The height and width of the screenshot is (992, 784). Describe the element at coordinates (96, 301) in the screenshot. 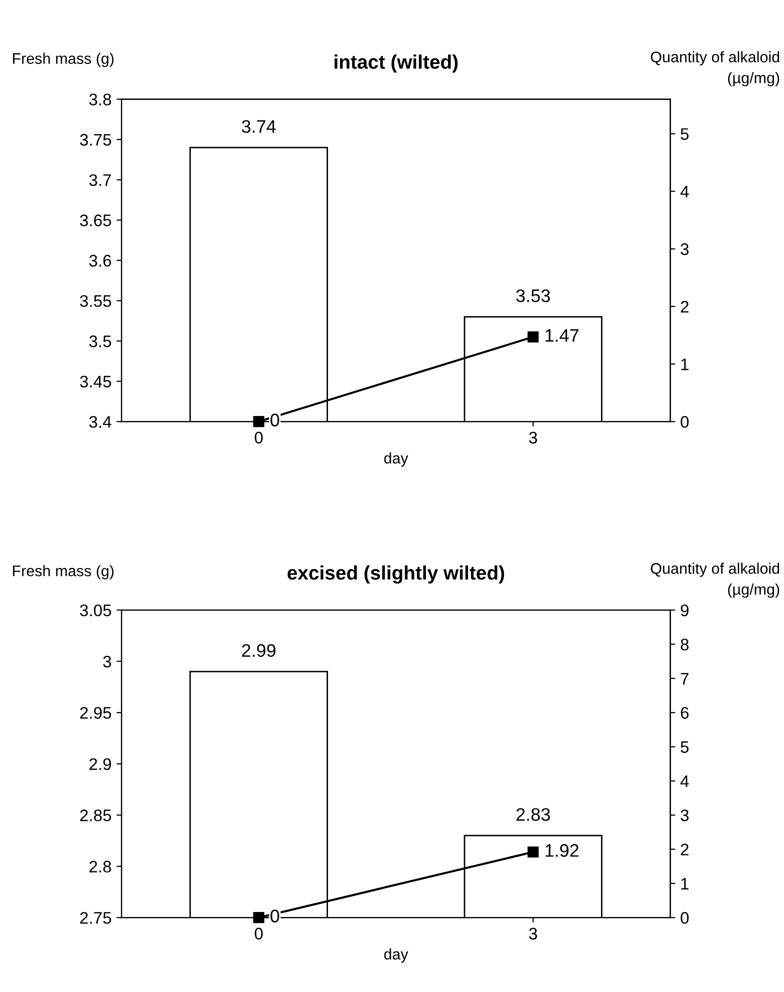

I see `y-tick-label: 3.55` at that location.